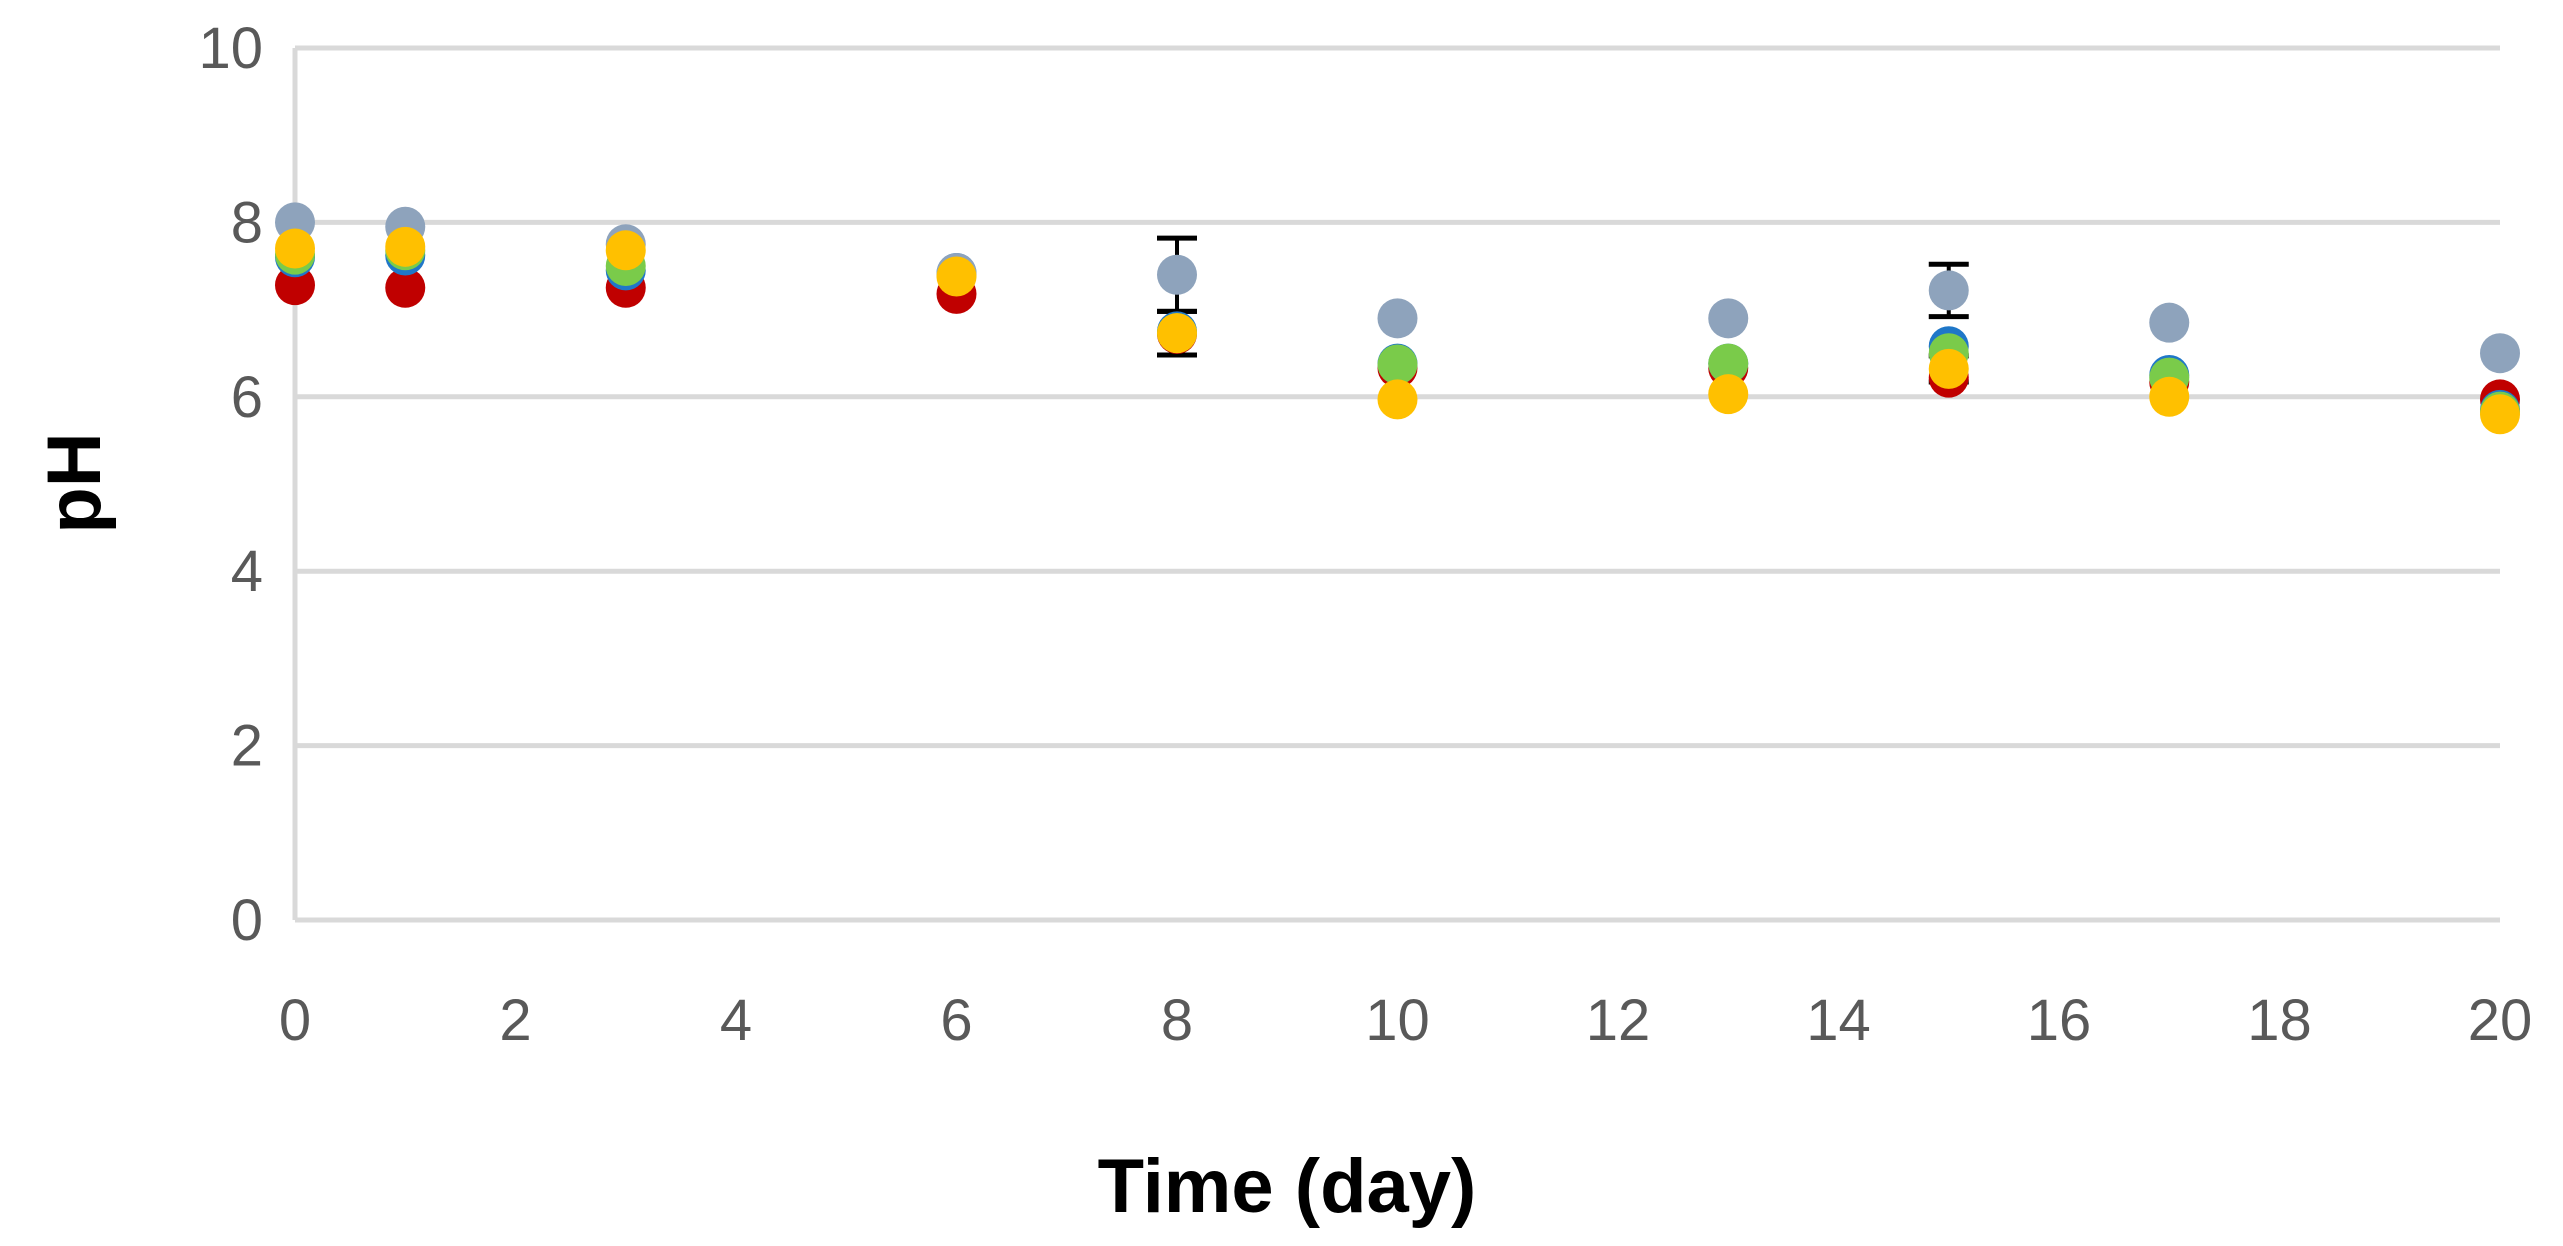 The image size is (2563, 1246). I want to click on x-tick-label: 0, so click(295, 1020).